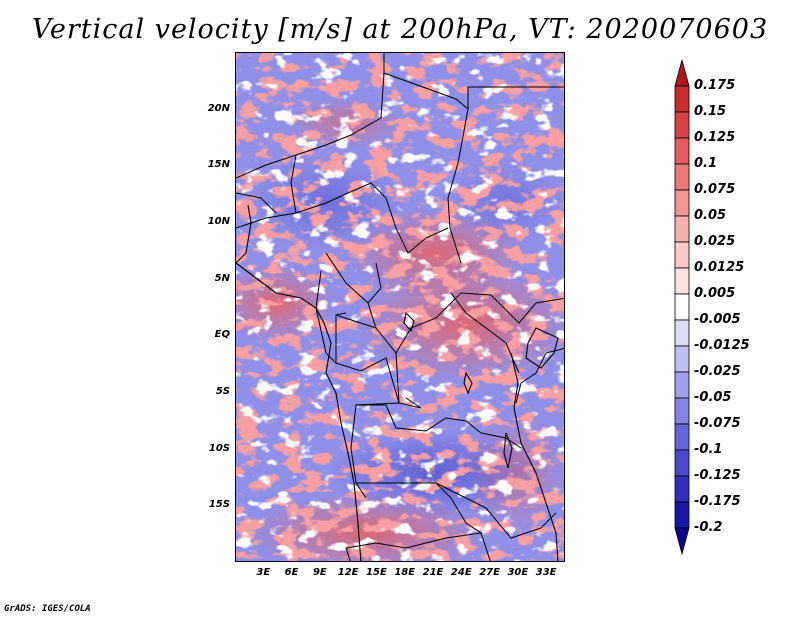  Describe the element at coordinates (405, 572) in the screenshot. I see `x-tick-label: 18E` at that location.